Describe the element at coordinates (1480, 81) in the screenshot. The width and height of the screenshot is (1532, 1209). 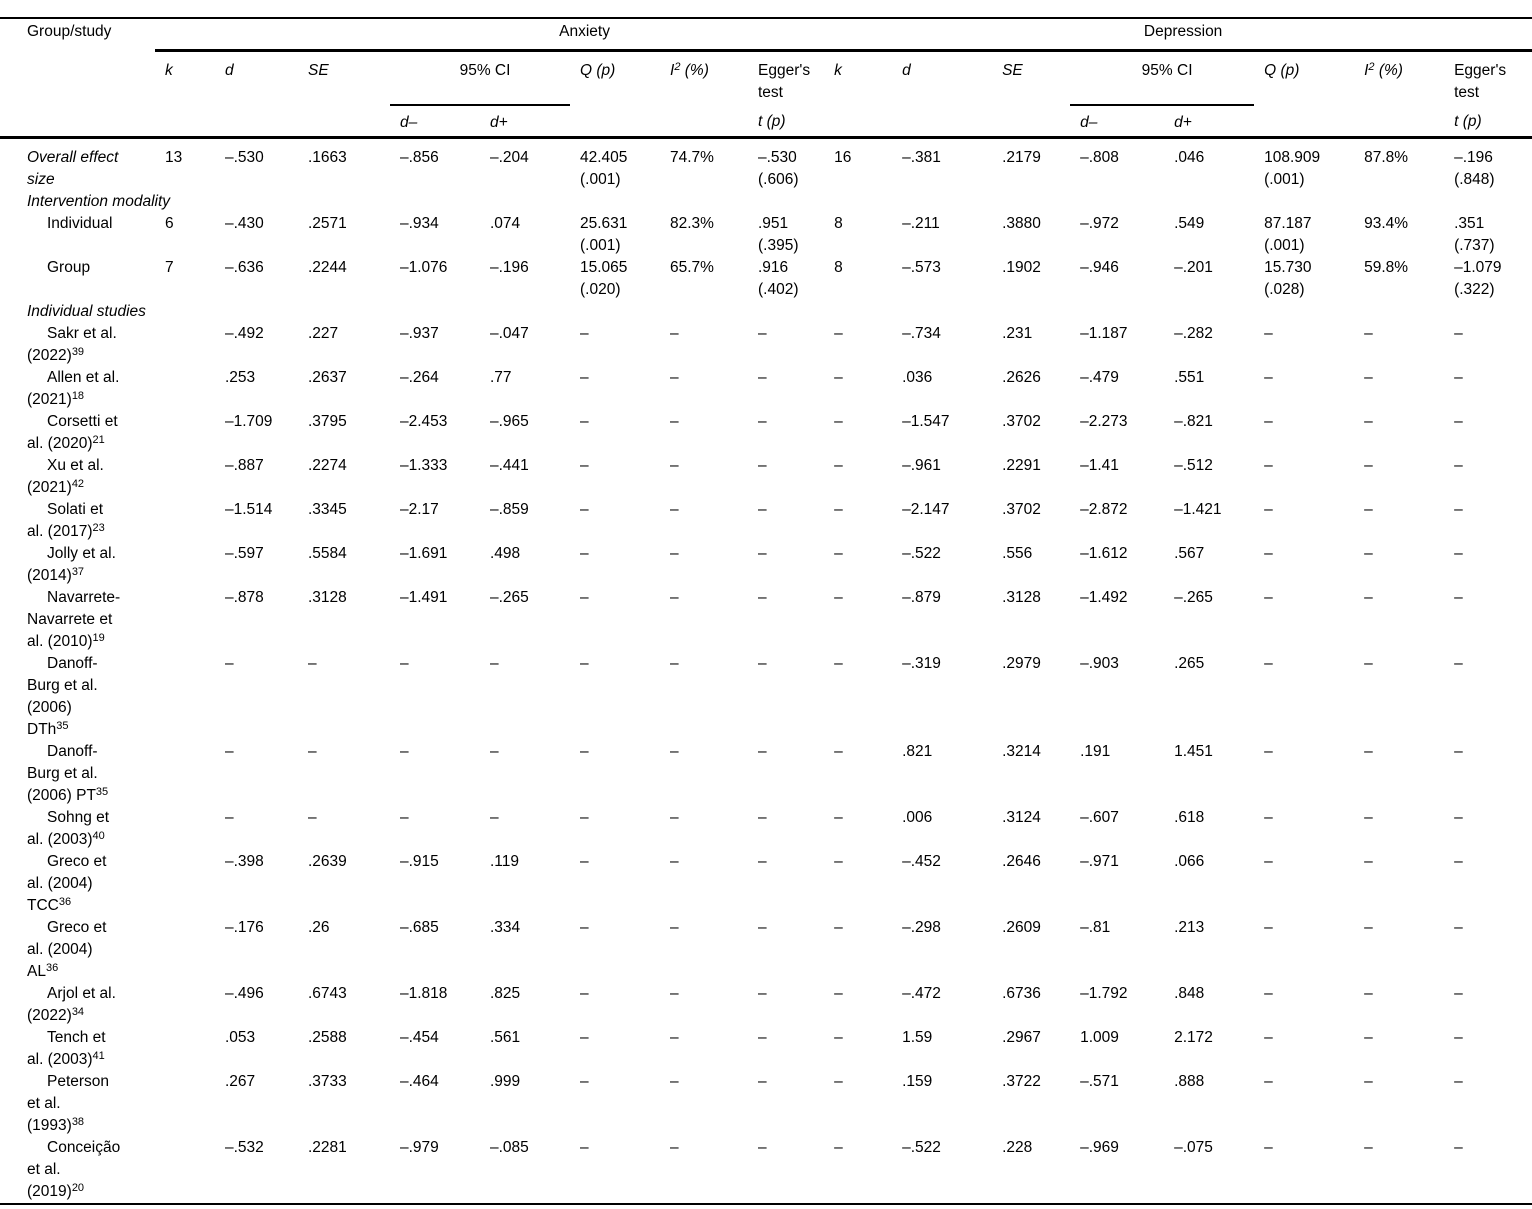
I see `col-header-egger-depression: Egger's test` at that location.